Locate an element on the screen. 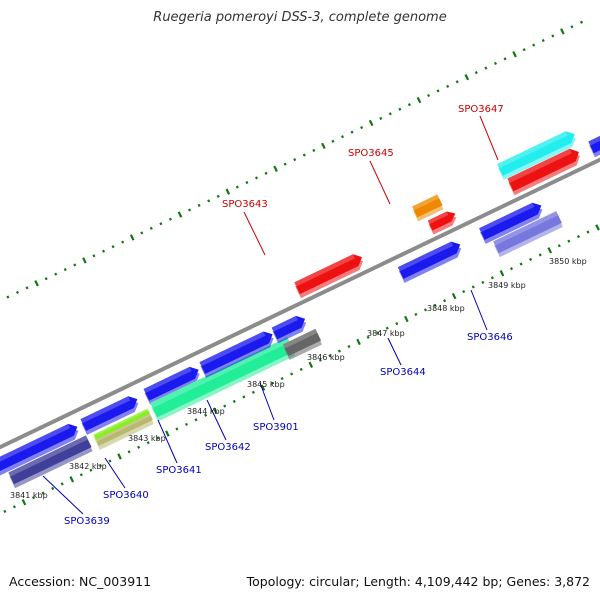 The width and height of the screenshot is (600, 600). gene-label-top: SPO3647 is located at coordinates (481, 109).